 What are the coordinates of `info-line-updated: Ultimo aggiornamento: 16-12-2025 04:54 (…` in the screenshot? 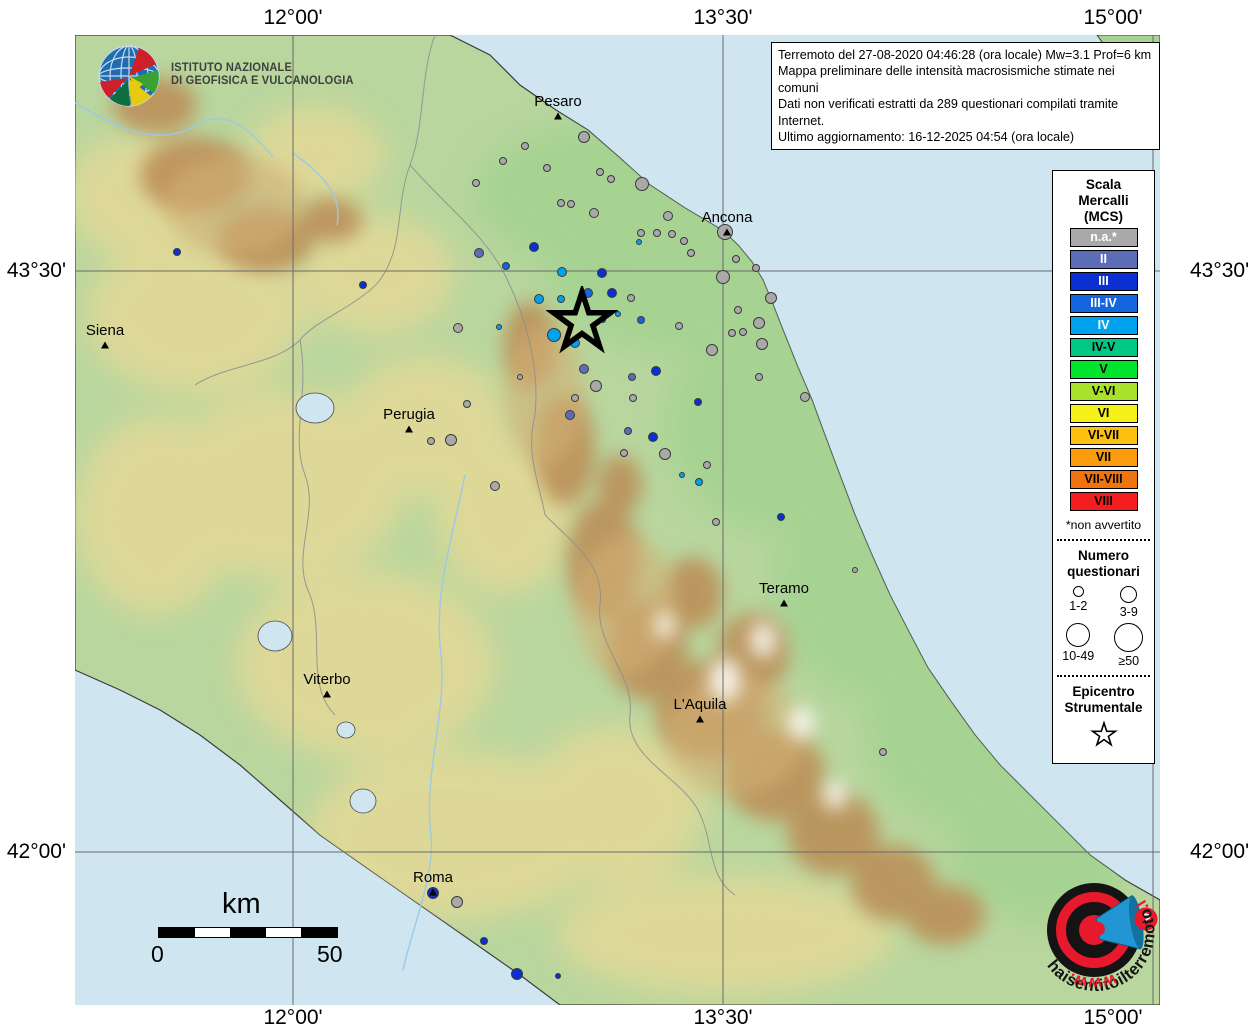 It's located at (926, 137).